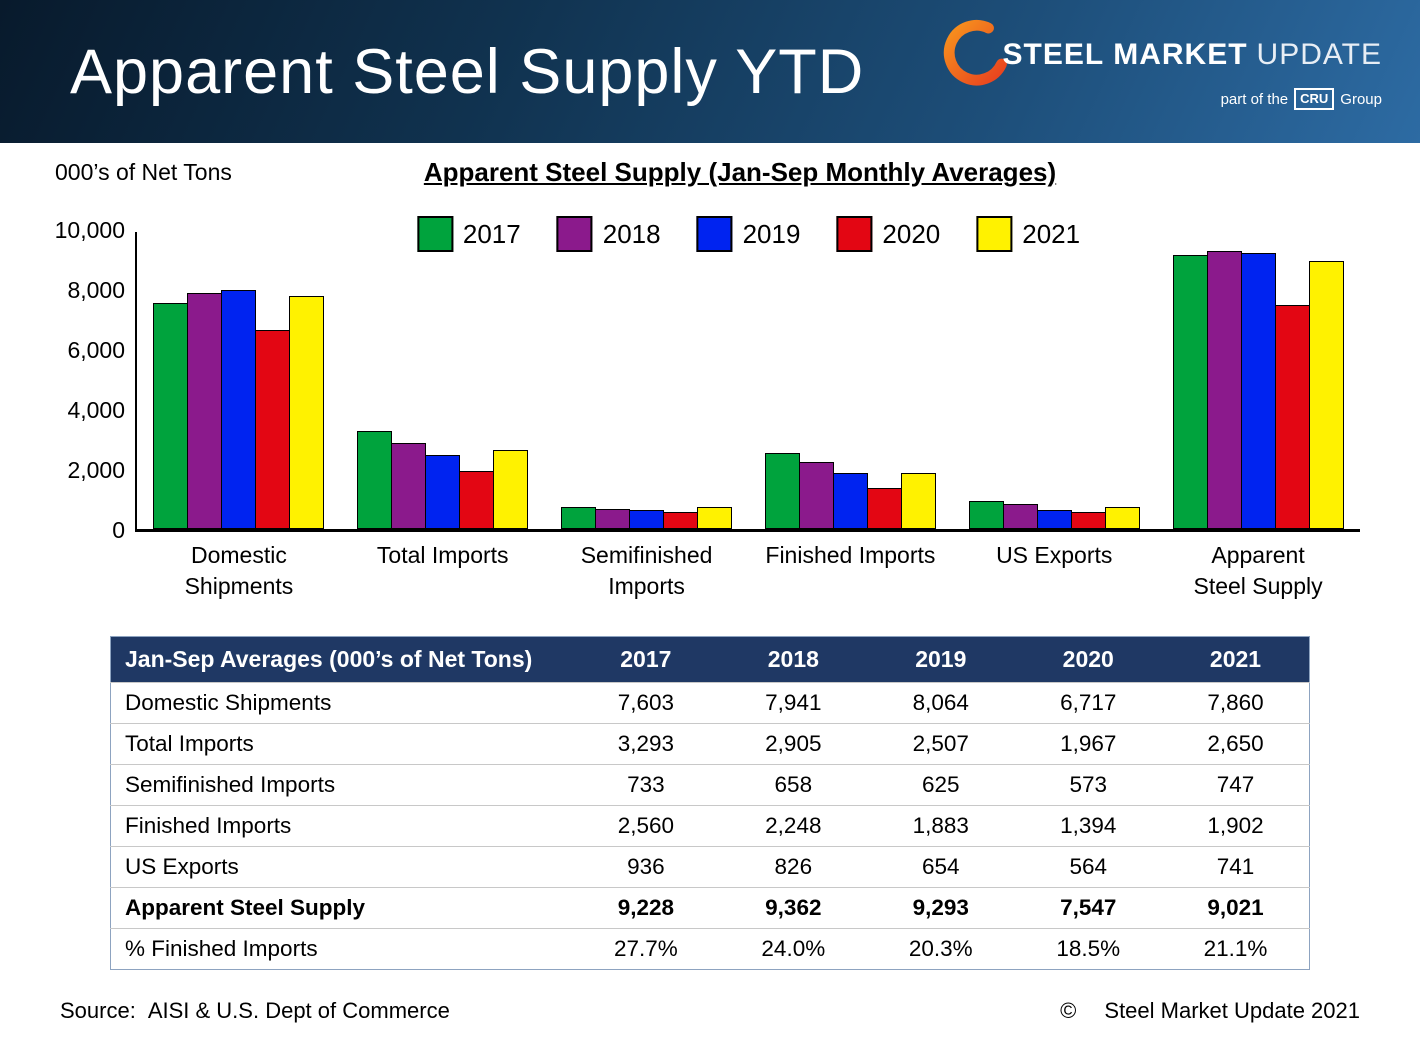 The height and width of the screenshot is (1054, 1420). What do you see at coordinates (793, 867) in the screenshot?
I see `row-value: 826` at bounding box center [793, 867].